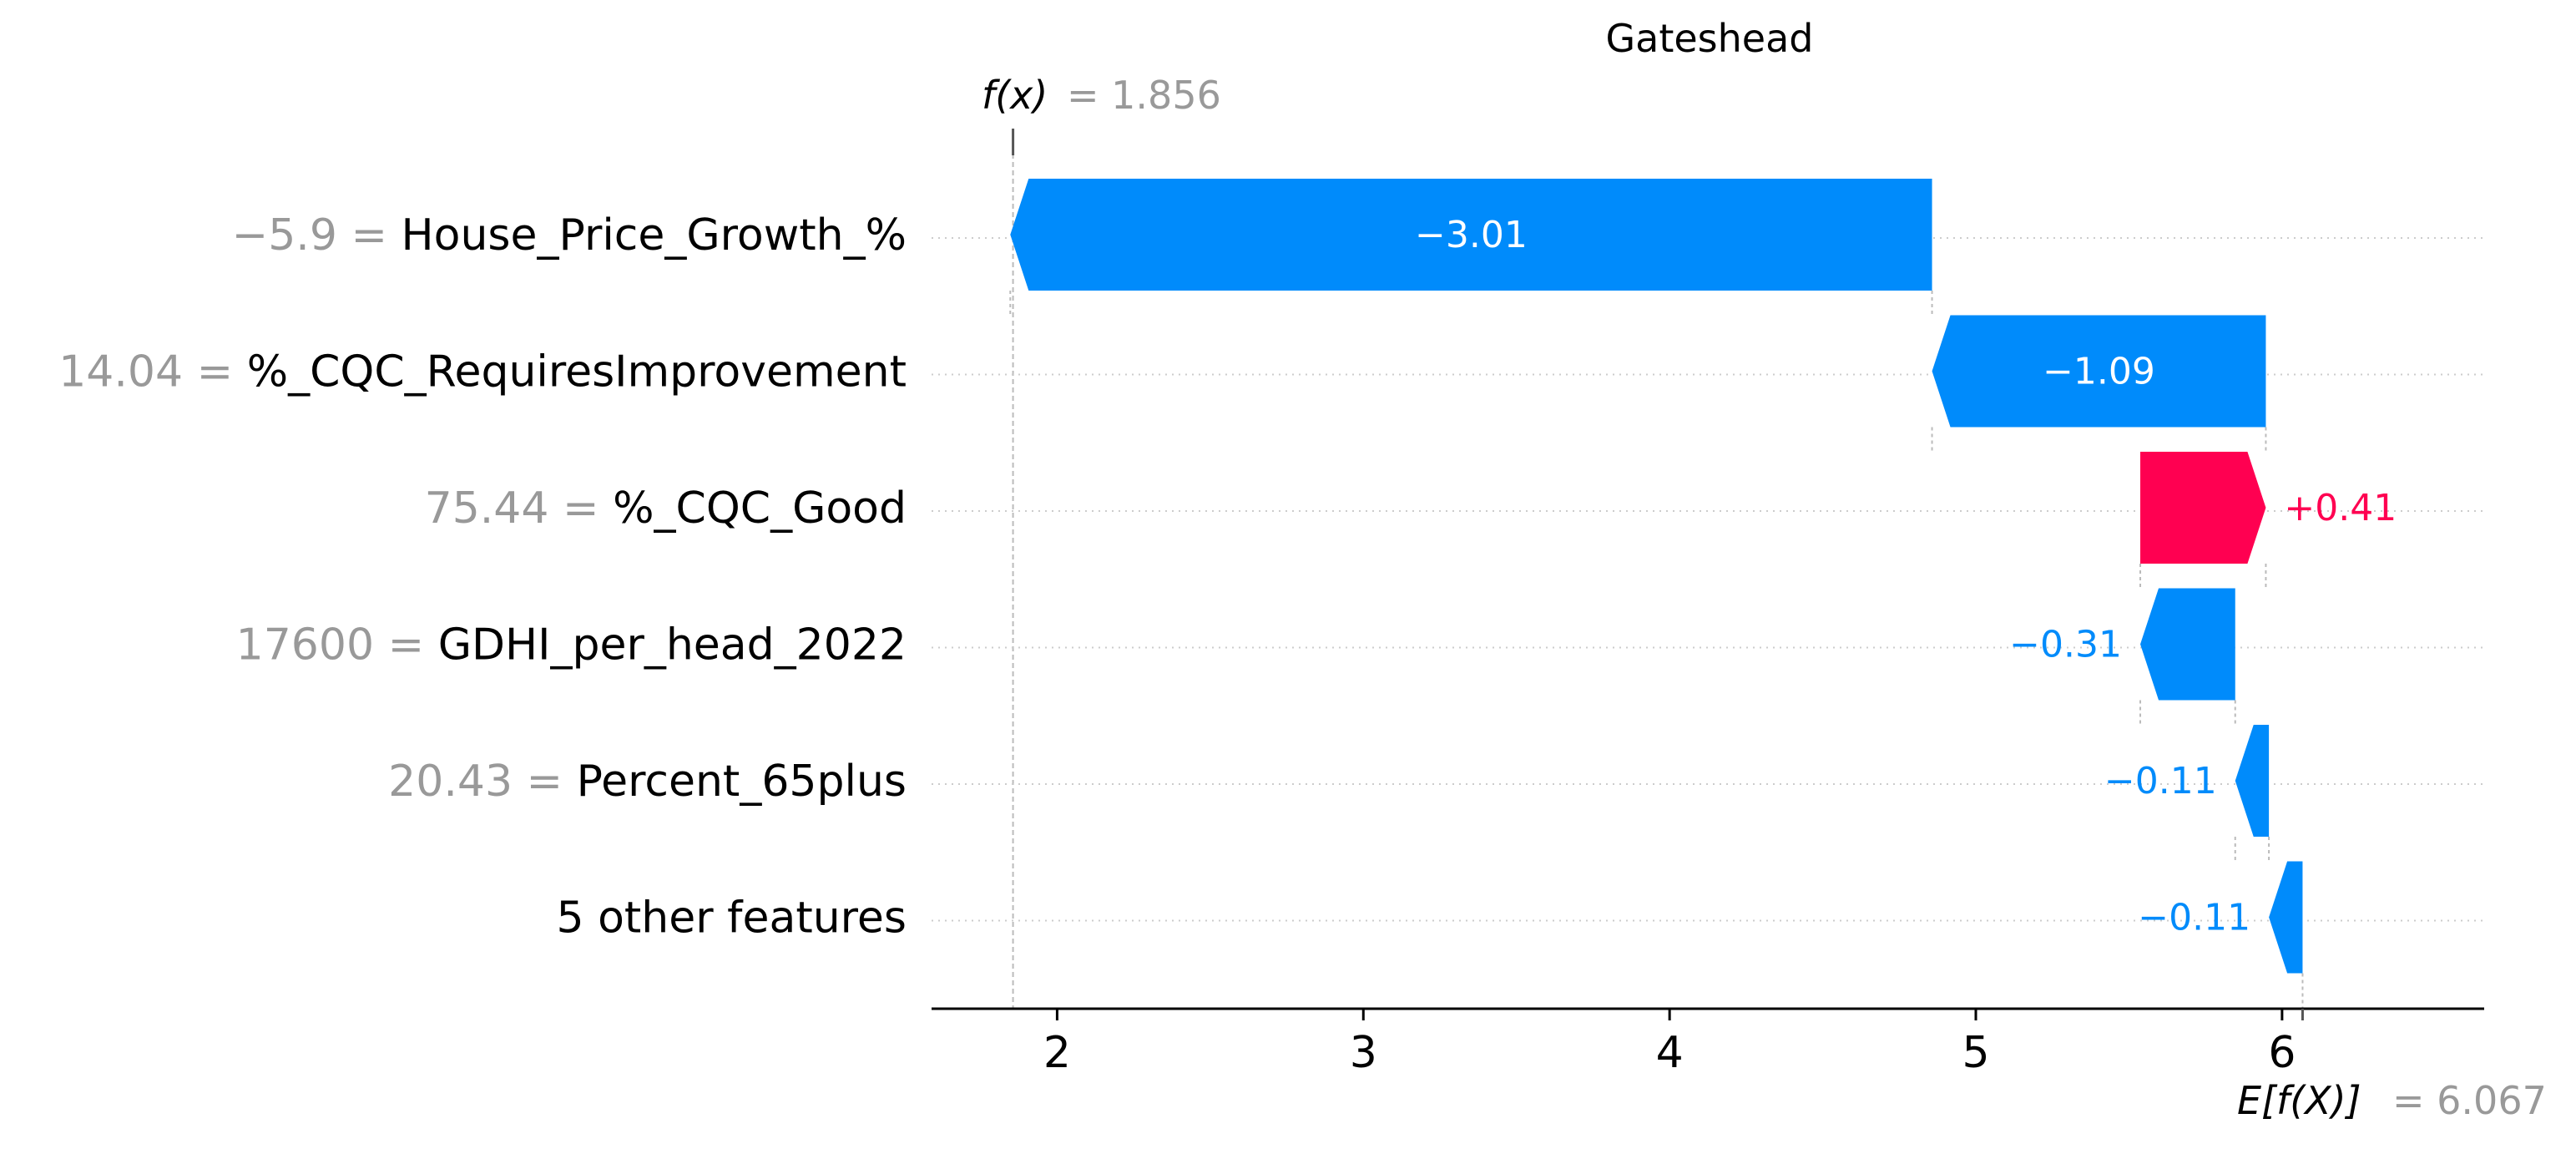 The width and height of the screenshot is (2576, 1149). I want to click on feature-name: 5 other features, so click(731, 918).